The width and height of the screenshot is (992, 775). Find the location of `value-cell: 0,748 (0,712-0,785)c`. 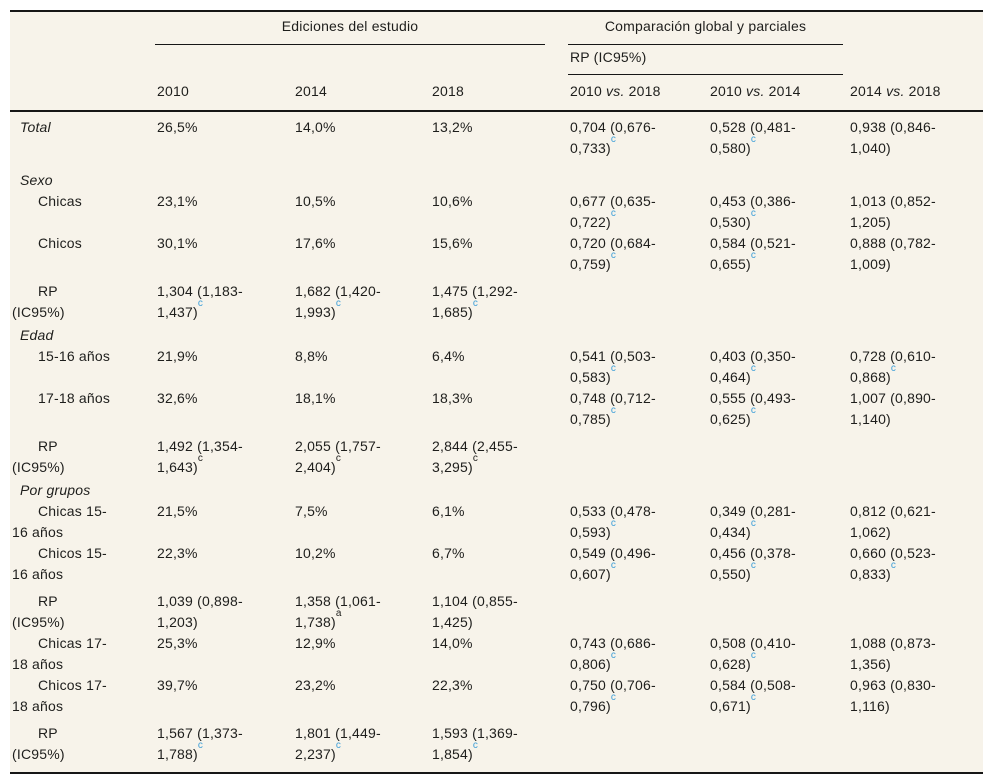

value-cell: 0,748 (0,712-0,785)c is located at coordinates (613, 408).